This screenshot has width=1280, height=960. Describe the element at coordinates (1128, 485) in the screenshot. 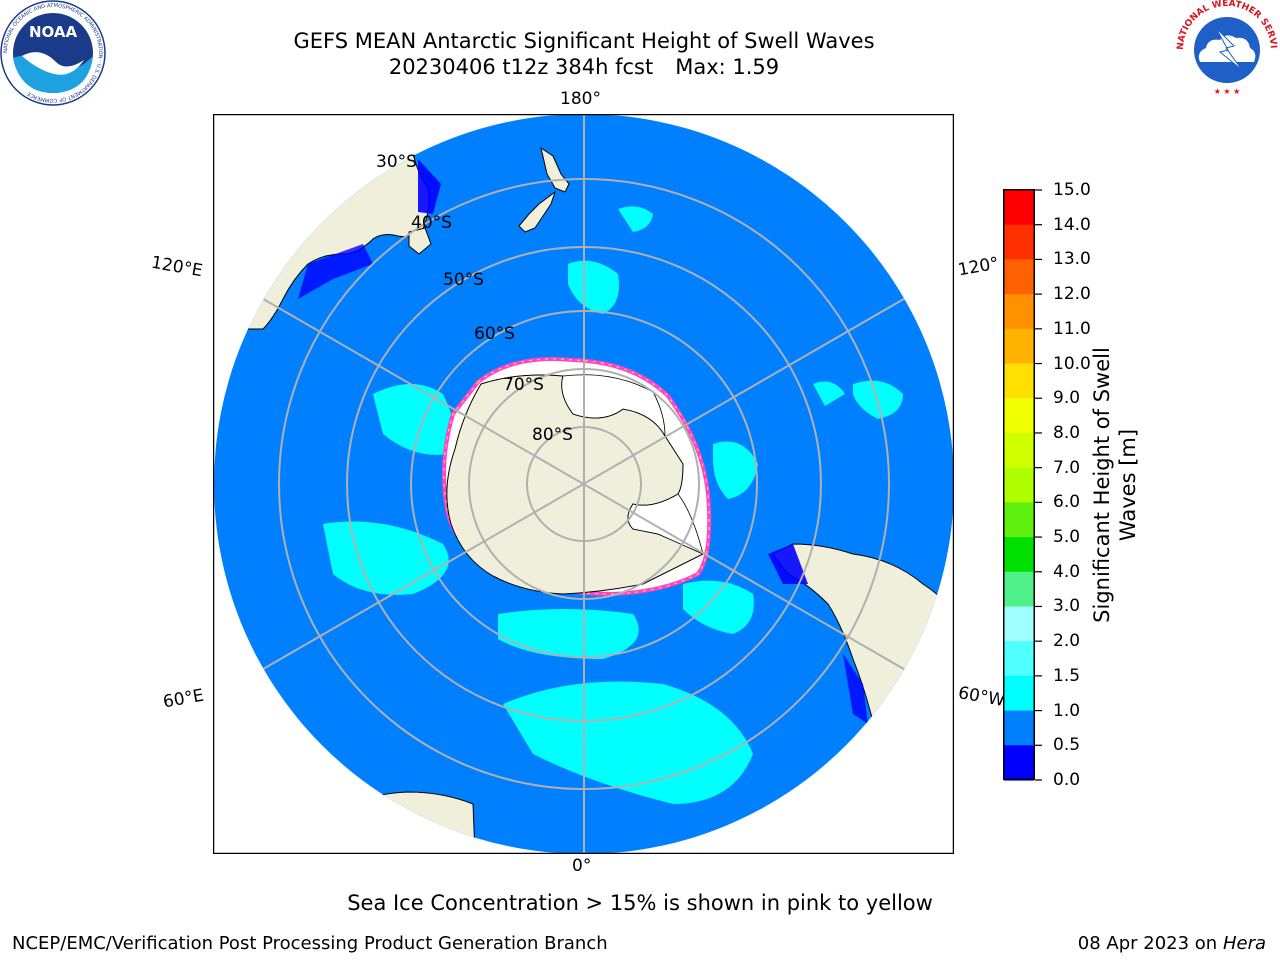

I see `colorbar-title-line2: Waves [m]` at that location.